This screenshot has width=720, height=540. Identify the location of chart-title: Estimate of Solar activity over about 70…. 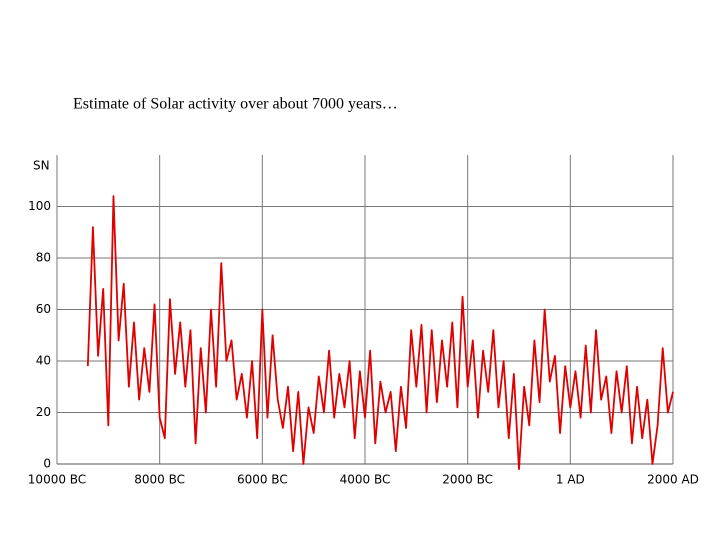
(235, 104).